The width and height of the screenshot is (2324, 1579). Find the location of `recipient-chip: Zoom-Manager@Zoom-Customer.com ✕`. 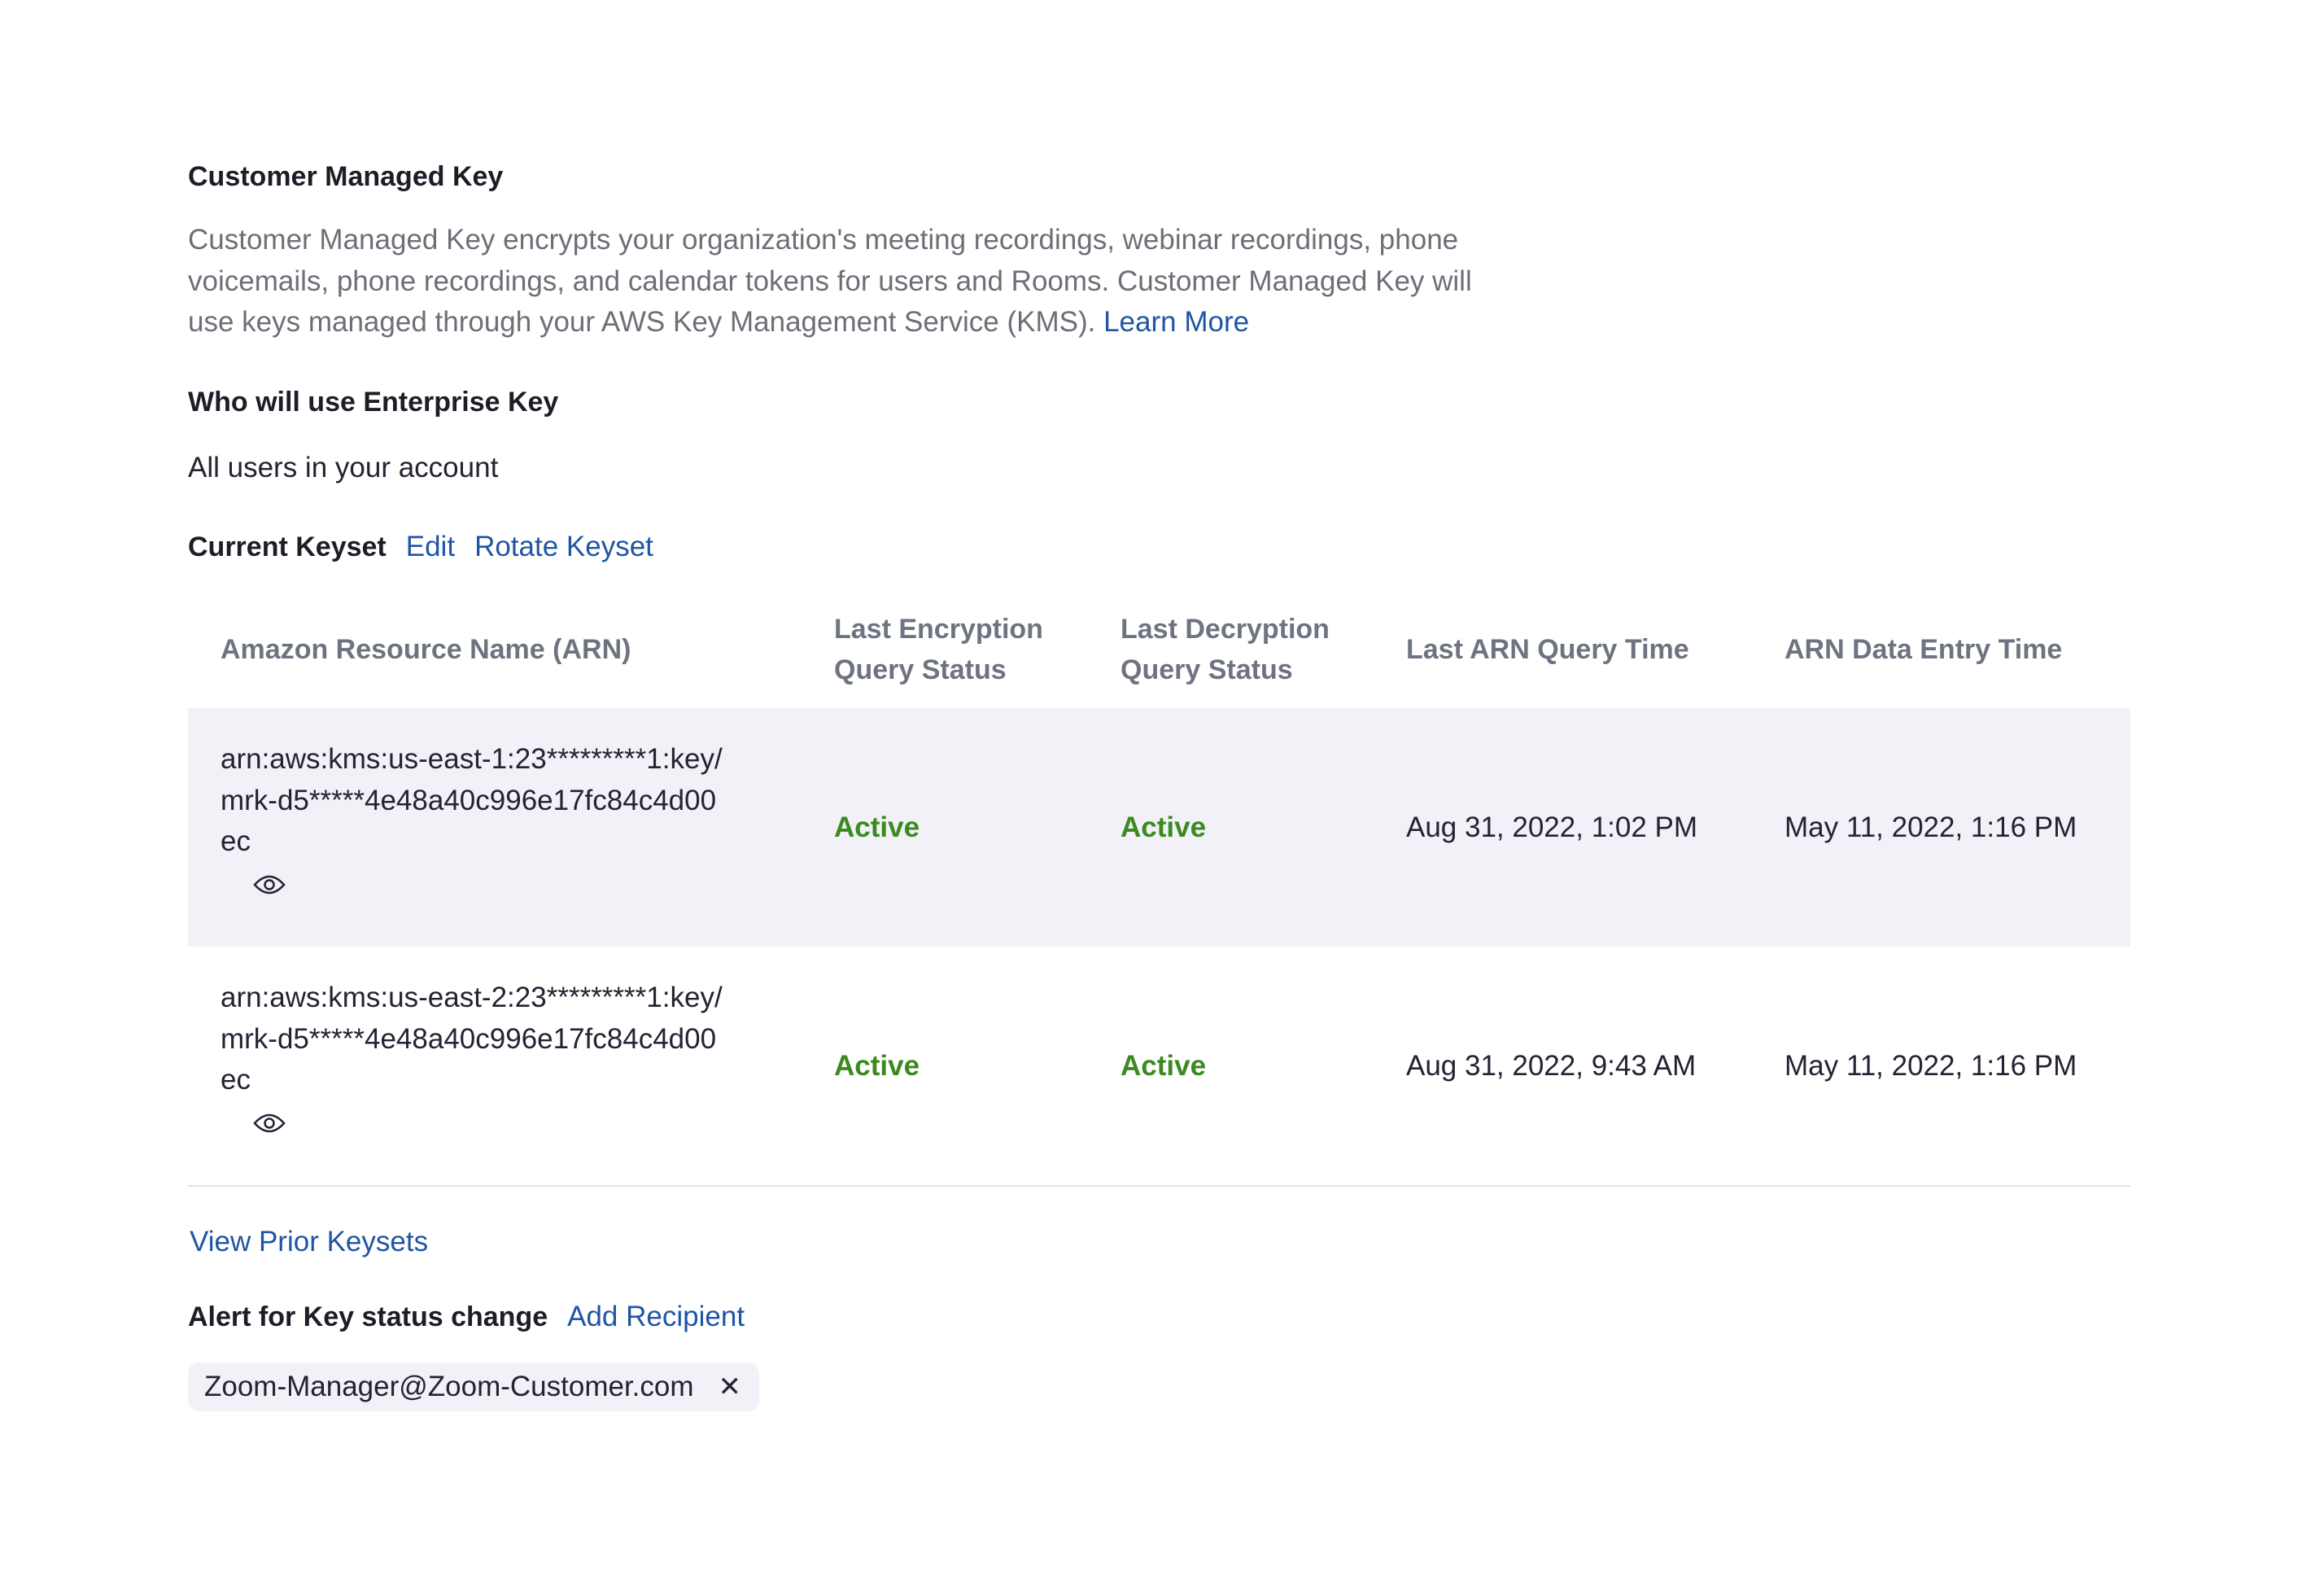

recipient-chip: Zoom-Manager@Zoom-Customer.com ✕ is located at coordinates (474, 1386).